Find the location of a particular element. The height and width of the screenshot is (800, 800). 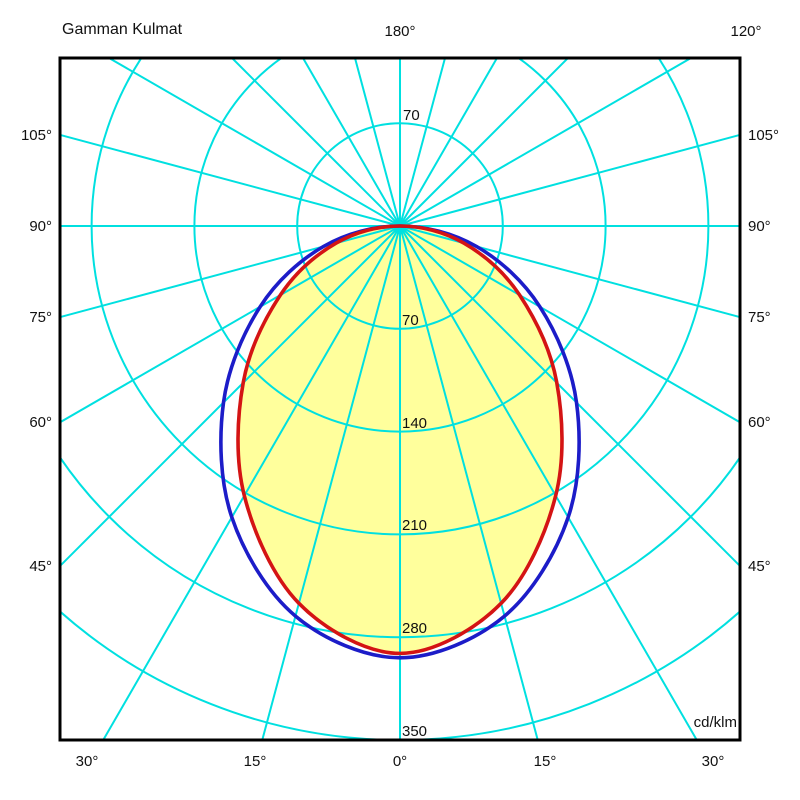

ring-value-label: 210 is located at coordinates (414, 525).